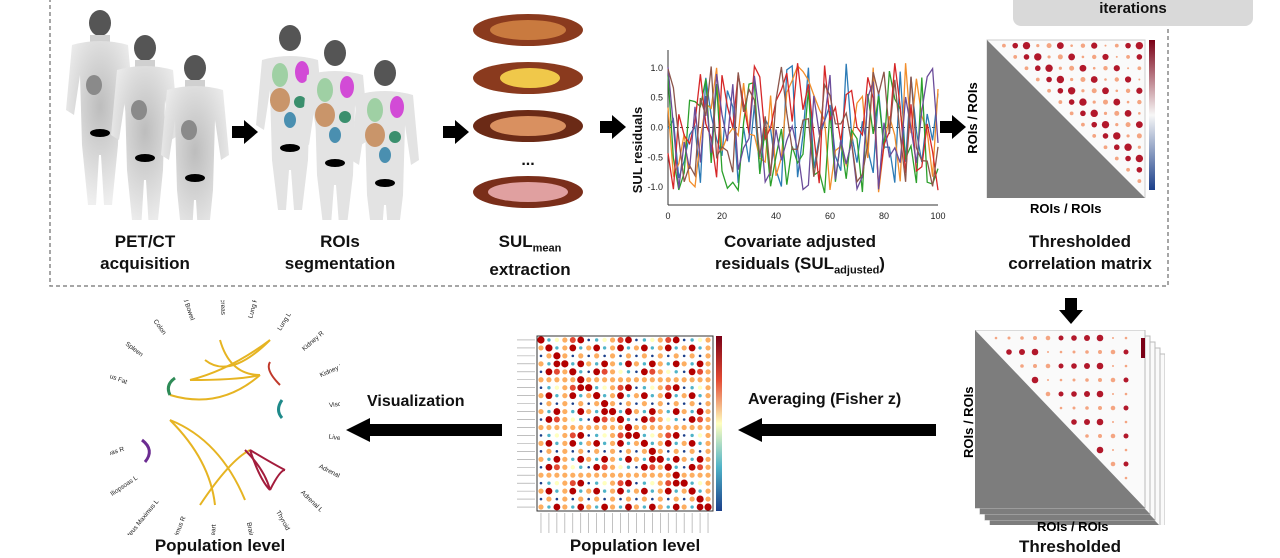  Describe the element at coordinates (830, 216) in the screenshot. I see `x-tick-label: 60` at that location.